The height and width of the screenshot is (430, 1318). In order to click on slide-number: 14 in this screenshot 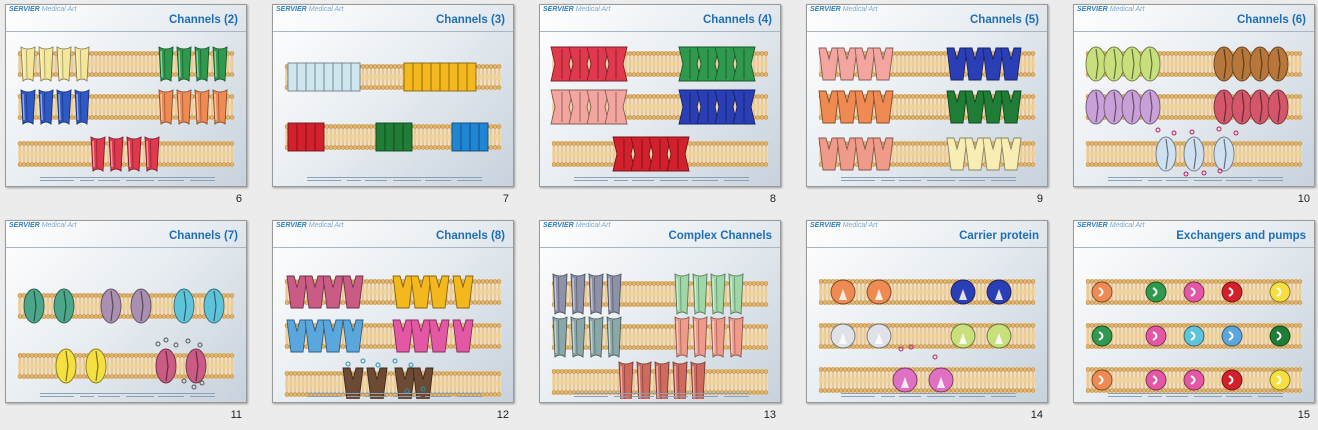, I will do `click(1037, 415)`.